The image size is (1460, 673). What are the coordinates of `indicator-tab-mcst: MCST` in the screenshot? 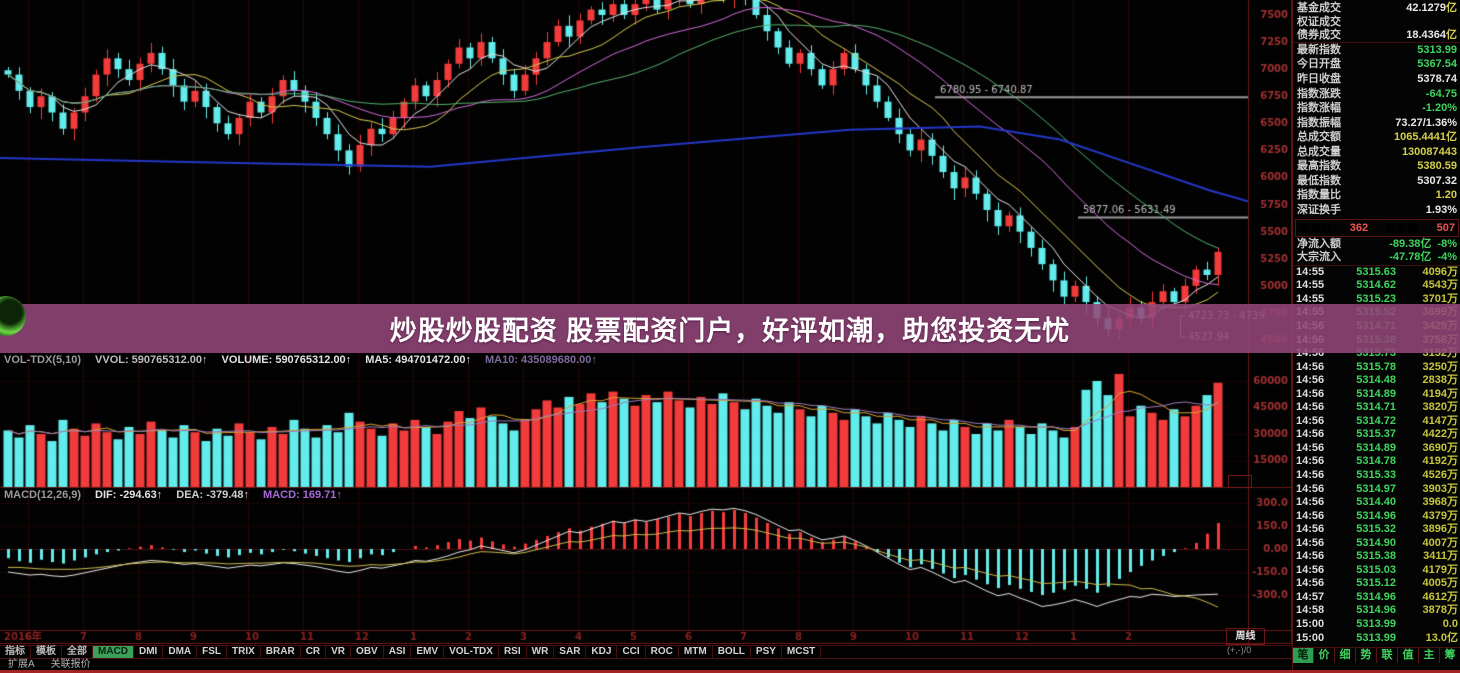 It's located at (802, 652).